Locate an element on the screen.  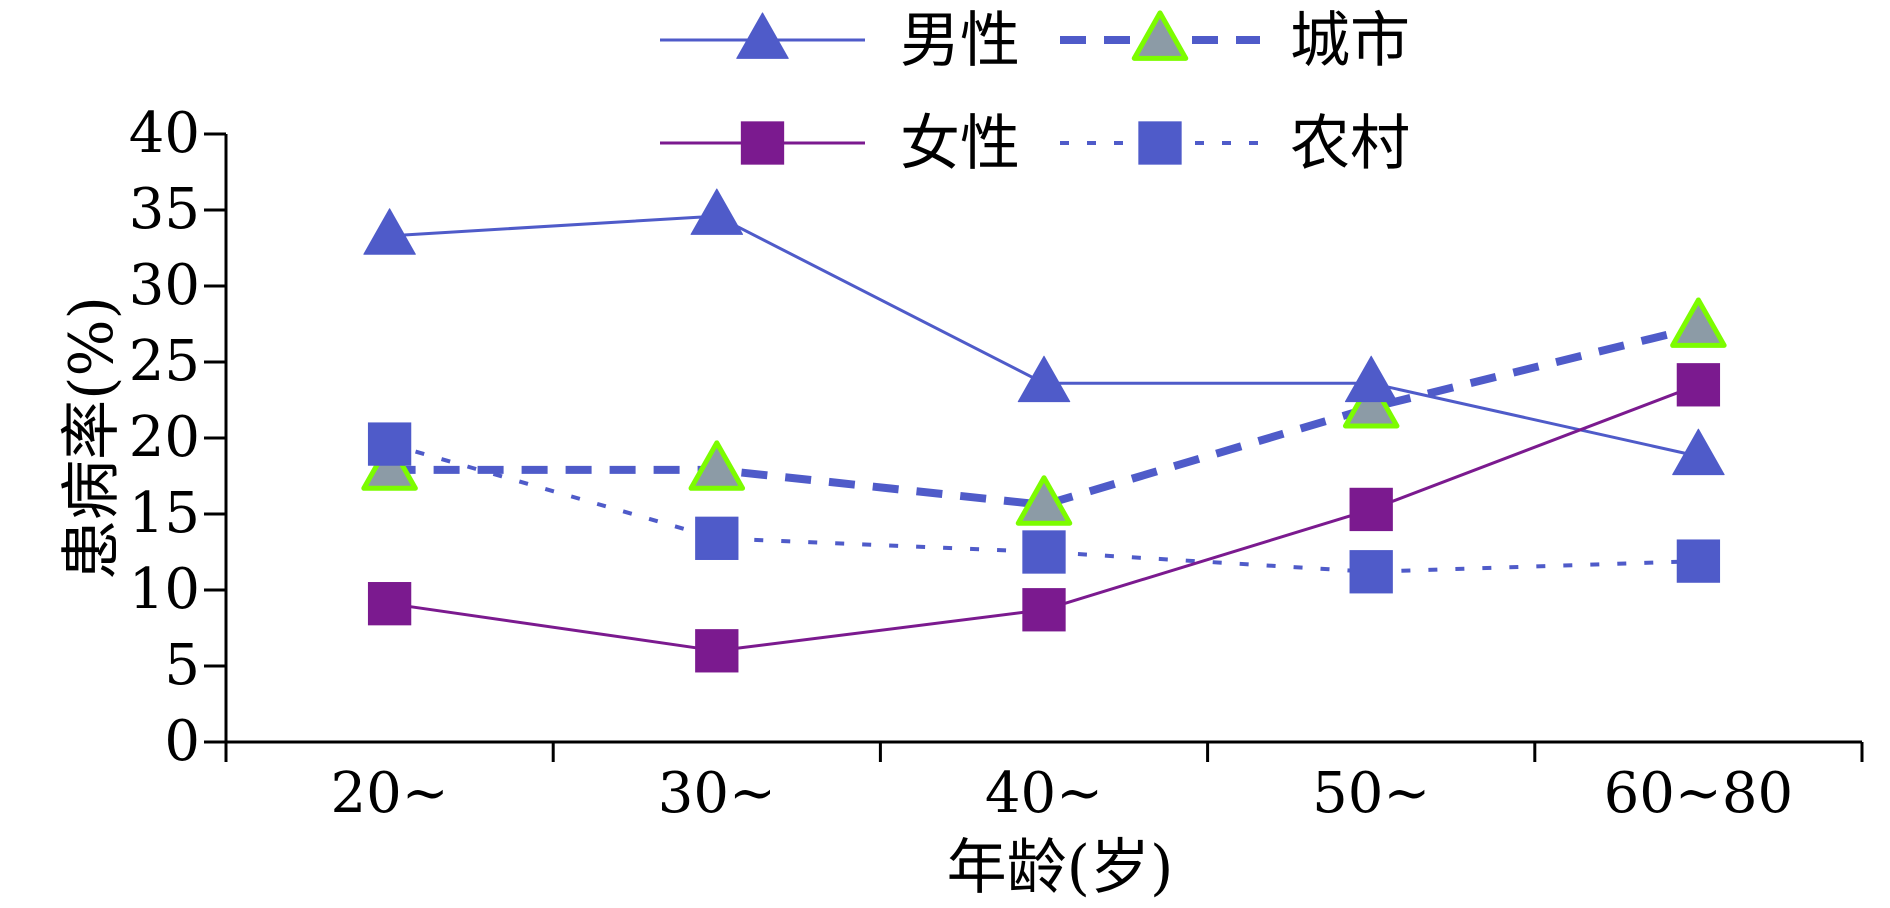
y-tick-label: 0 is located at coordinates (182, 741).